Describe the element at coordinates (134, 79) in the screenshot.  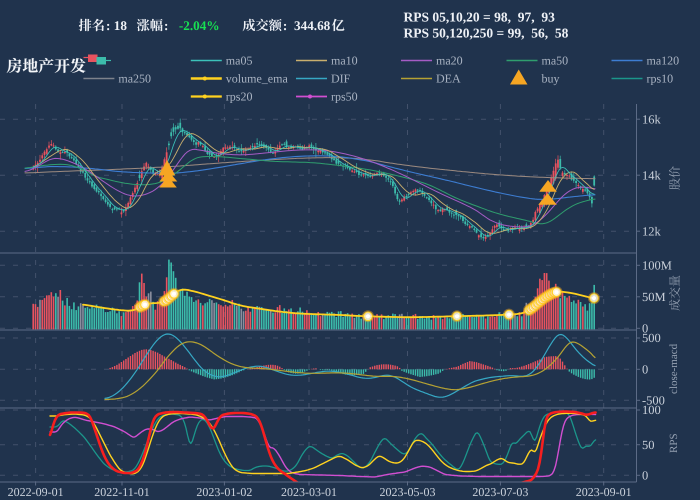
I see `svg-text: ma250` at that location.